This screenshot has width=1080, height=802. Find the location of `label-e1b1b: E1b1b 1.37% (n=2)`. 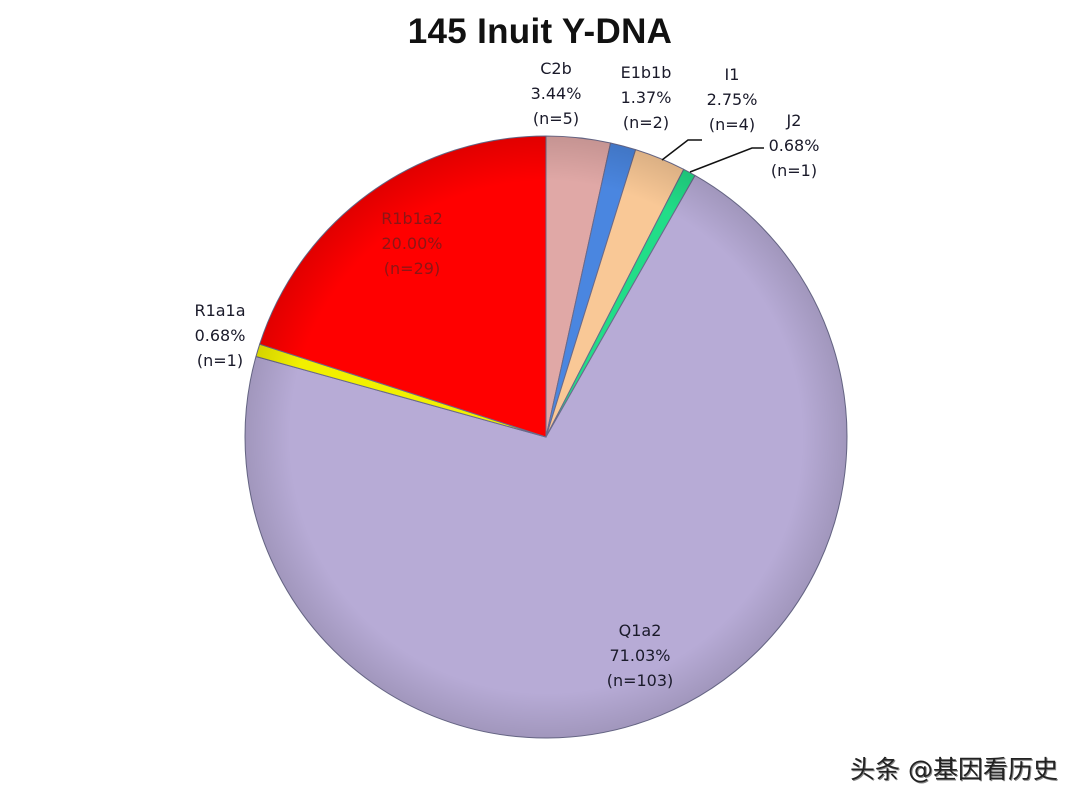

label-e1b1b: E1b1b 1.37% (n=2) is located at coordinates (646, 97).